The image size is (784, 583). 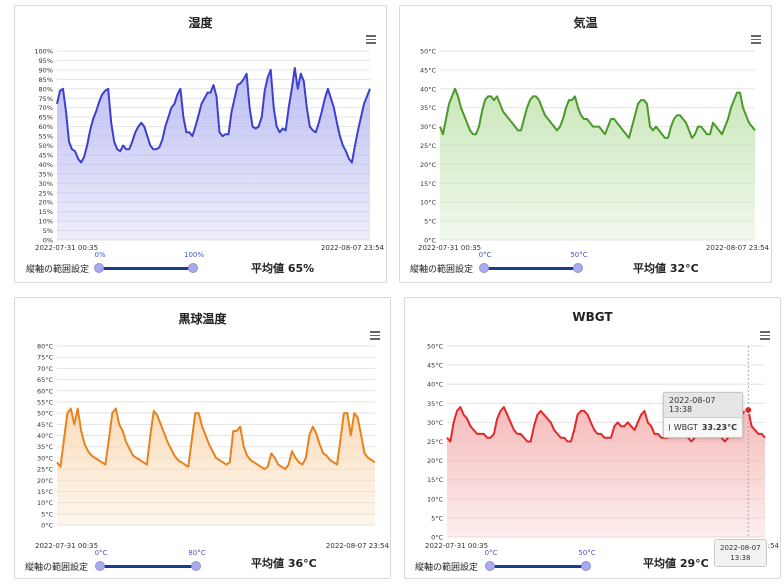 What do you see at coordinates (45, 380) in the screenshot?
I see `y-tick-label: 65°C` at bounding box center [45, 380].